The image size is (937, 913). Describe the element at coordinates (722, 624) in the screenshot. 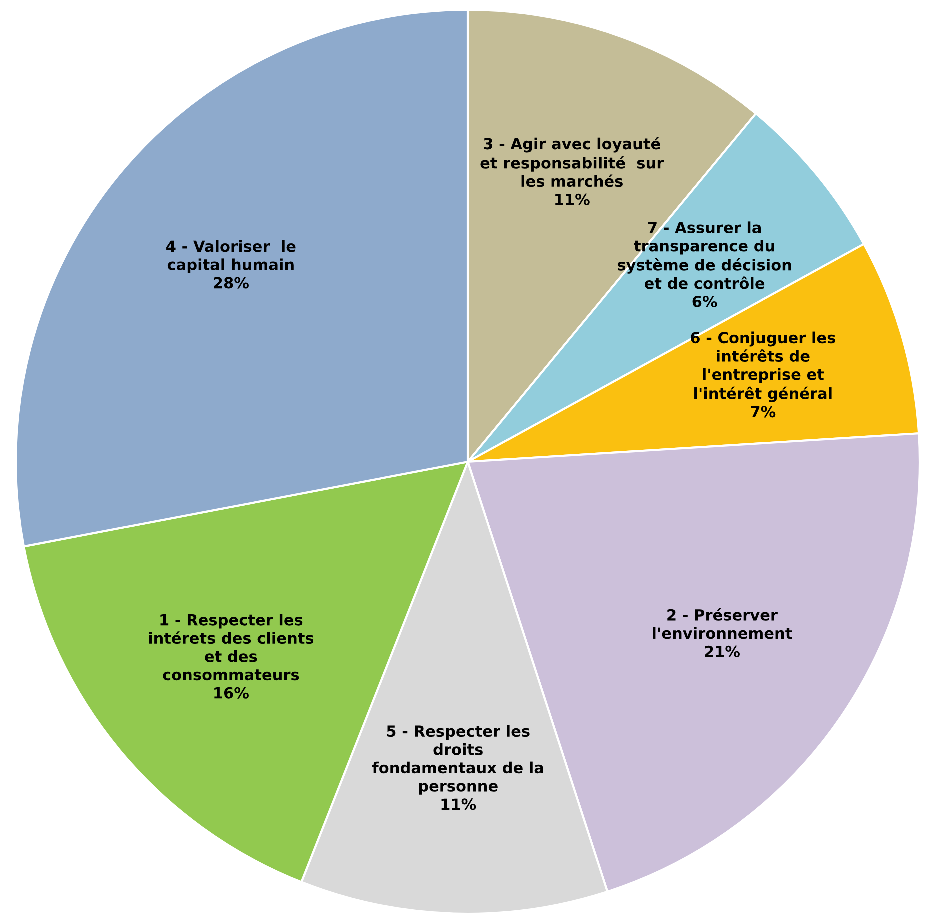

I see `slice-label: 2 - Préserver l'environnement` at that location.